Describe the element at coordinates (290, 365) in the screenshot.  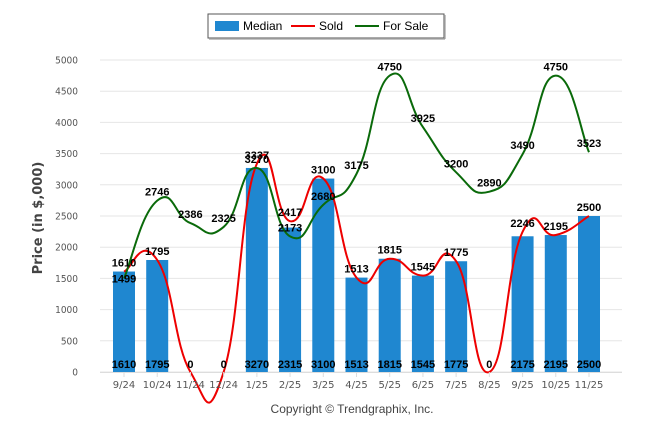
I see `median-data-label: 2315` at that location.